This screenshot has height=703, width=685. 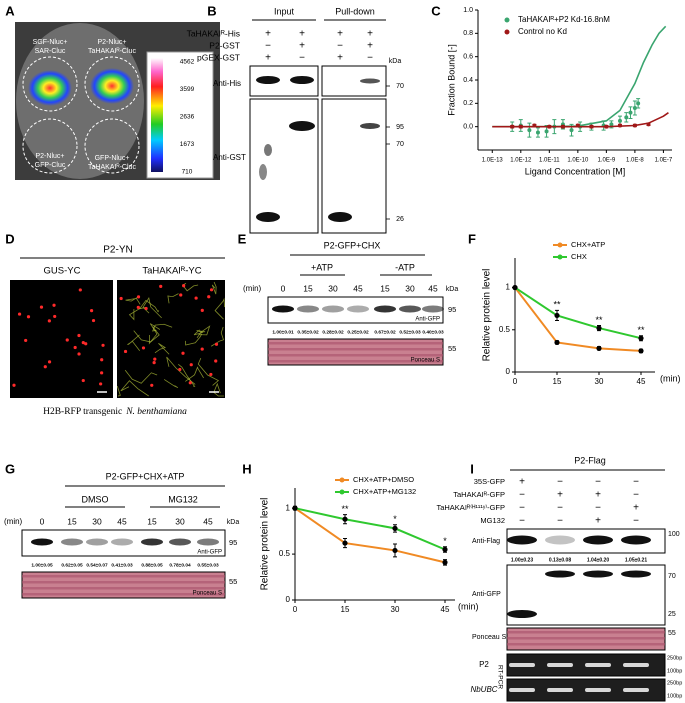 What do you see at coordinates (10, 468) in the screenshot?
I see `panel-label: G` at bounding box center [10, 468].